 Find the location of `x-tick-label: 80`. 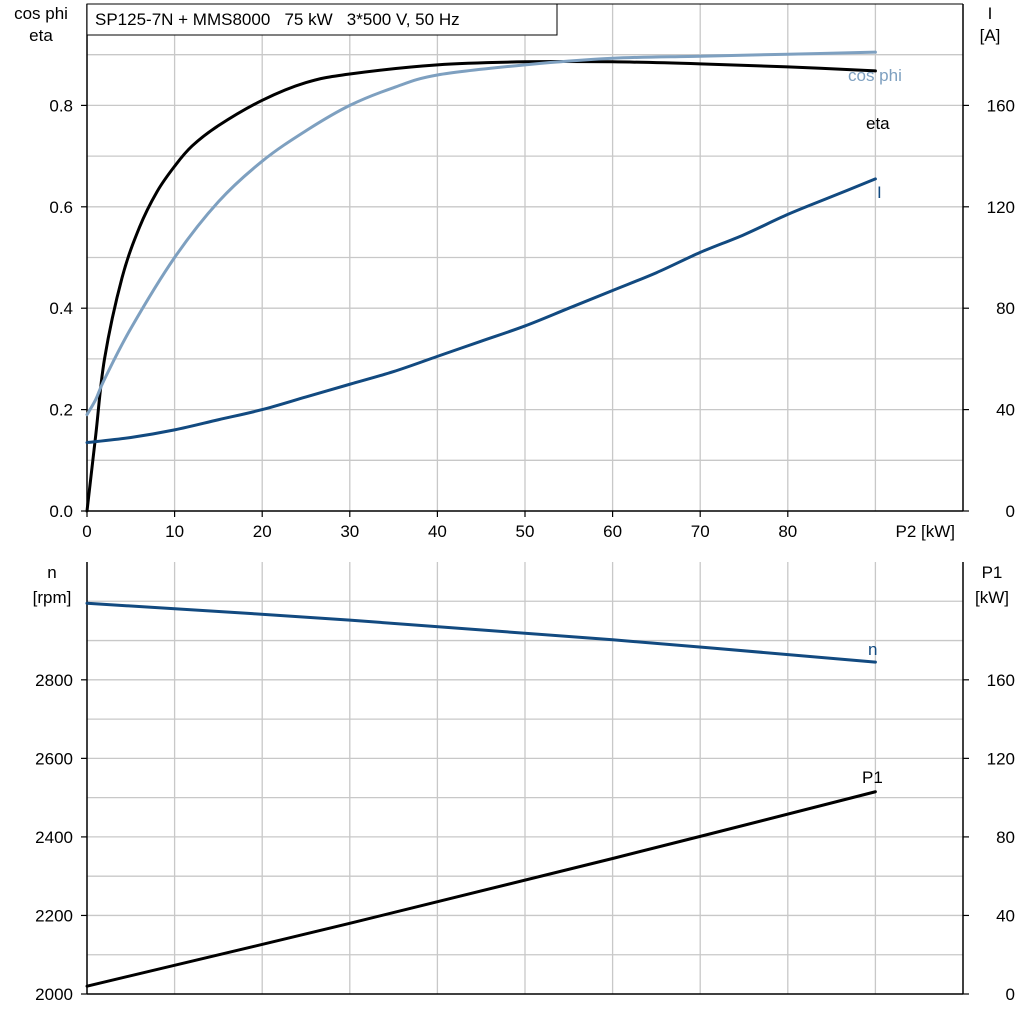

x-tick-label: 80 is located at coordinates (787, 531).